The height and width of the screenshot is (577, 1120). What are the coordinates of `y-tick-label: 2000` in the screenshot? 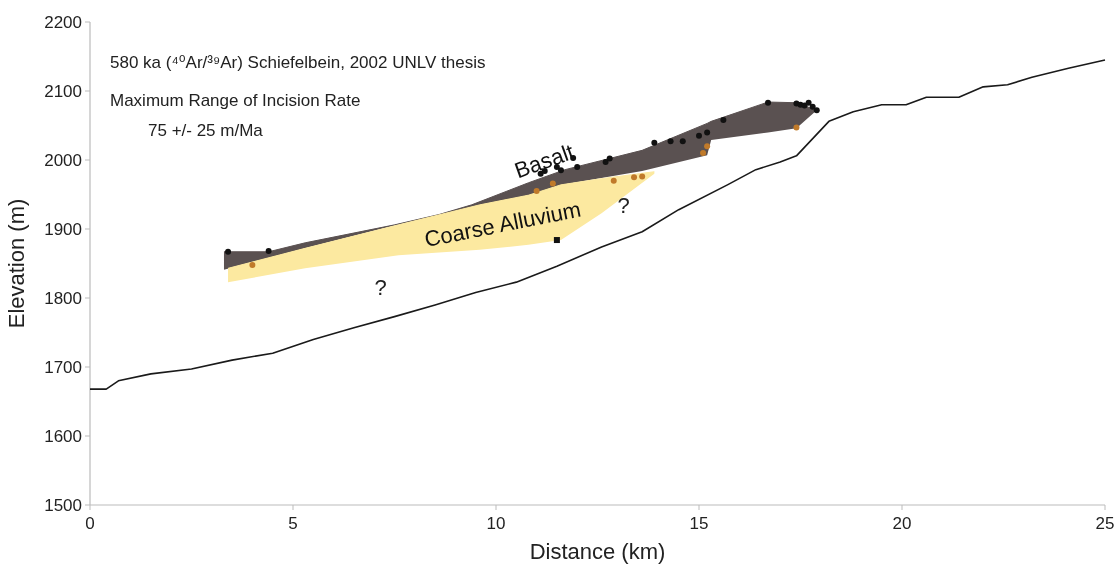 It's located at (63, 160).